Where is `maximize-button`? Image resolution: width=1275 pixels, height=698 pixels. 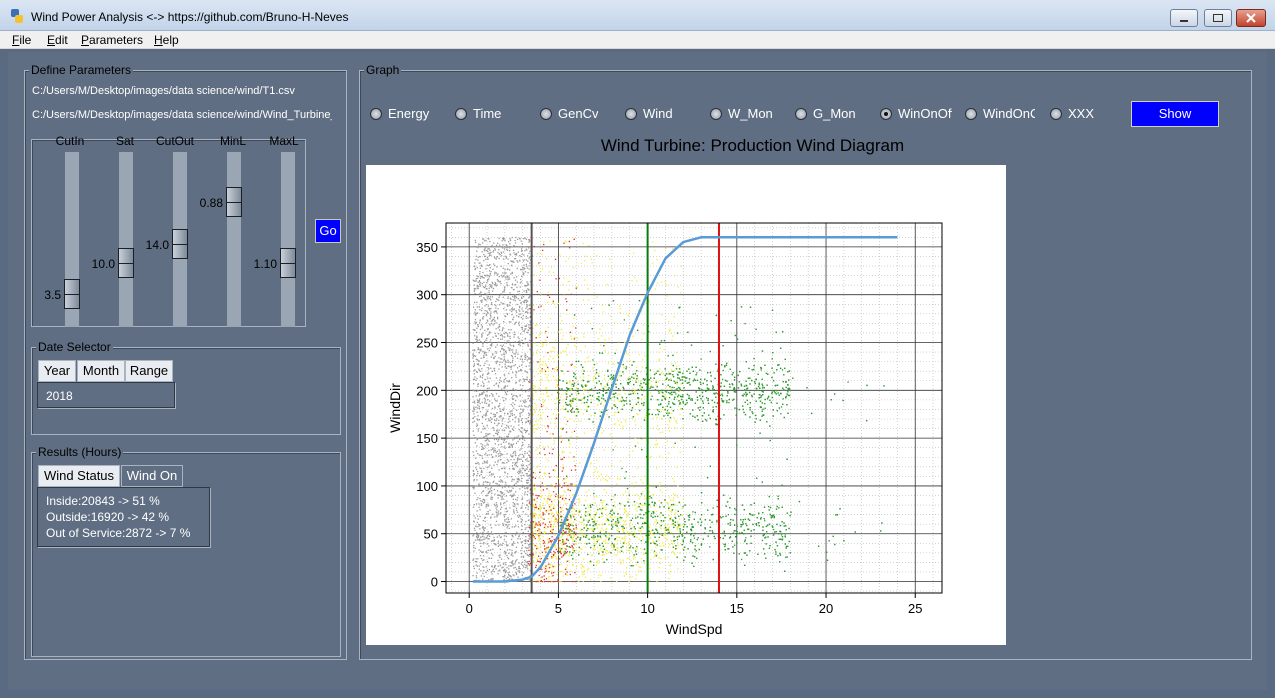 maximize-button is located at coordinates (1218, 18).